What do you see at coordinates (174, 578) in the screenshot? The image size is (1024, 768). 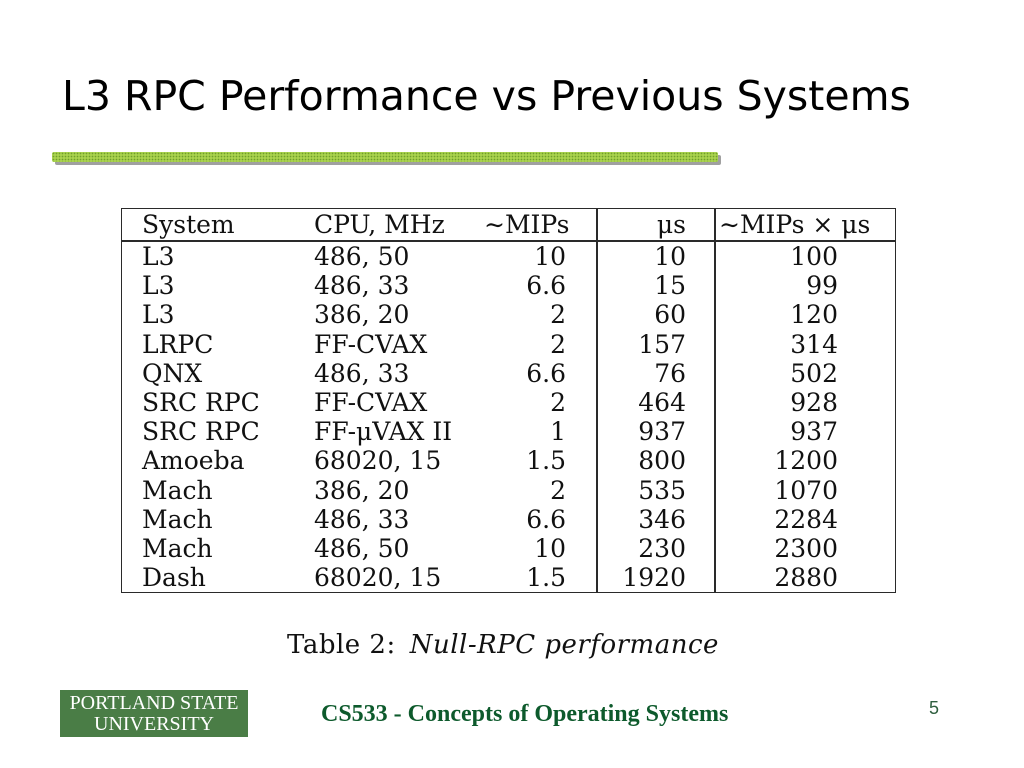 I see `cell-system: Dash` at bounding box center [174, 578].